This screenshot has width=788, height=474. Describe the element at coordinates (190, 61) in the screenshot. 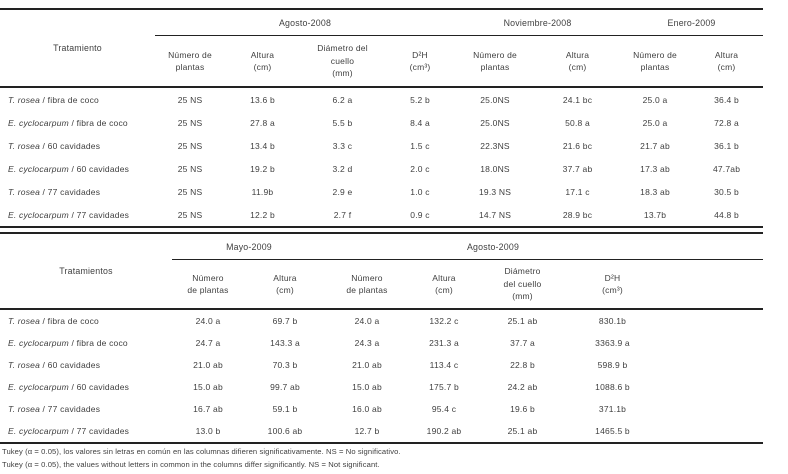

I see `column-header-num-plantas-ago: Número de plantas` at that location.